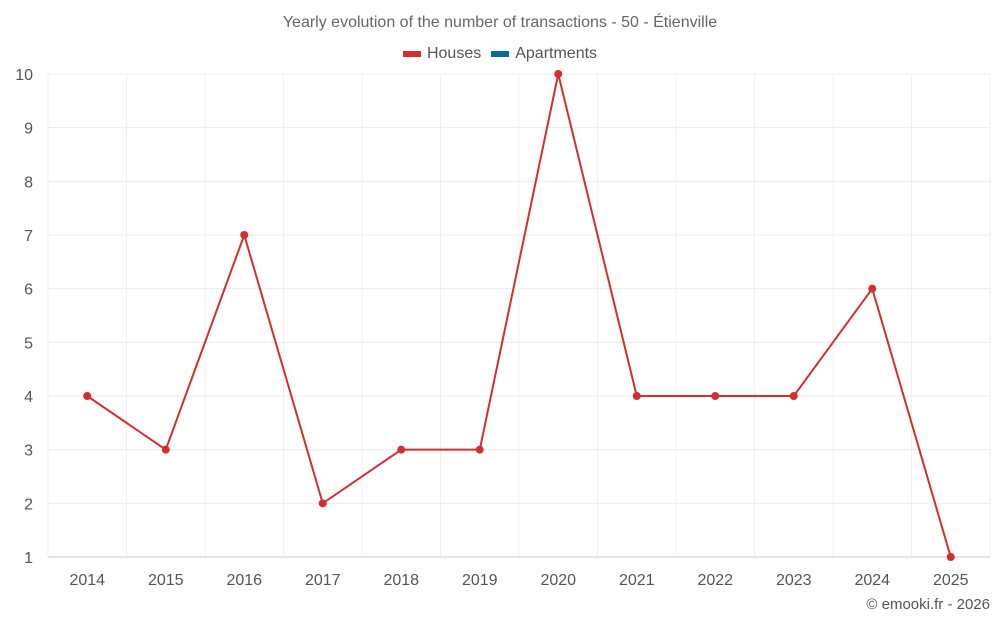 The height and width of the screenshot is (625, 1000). What do you see at coordinates (951, 580) in the screenshot?
I see `x-tick-label: 2025` at bounding box center [951, 580].